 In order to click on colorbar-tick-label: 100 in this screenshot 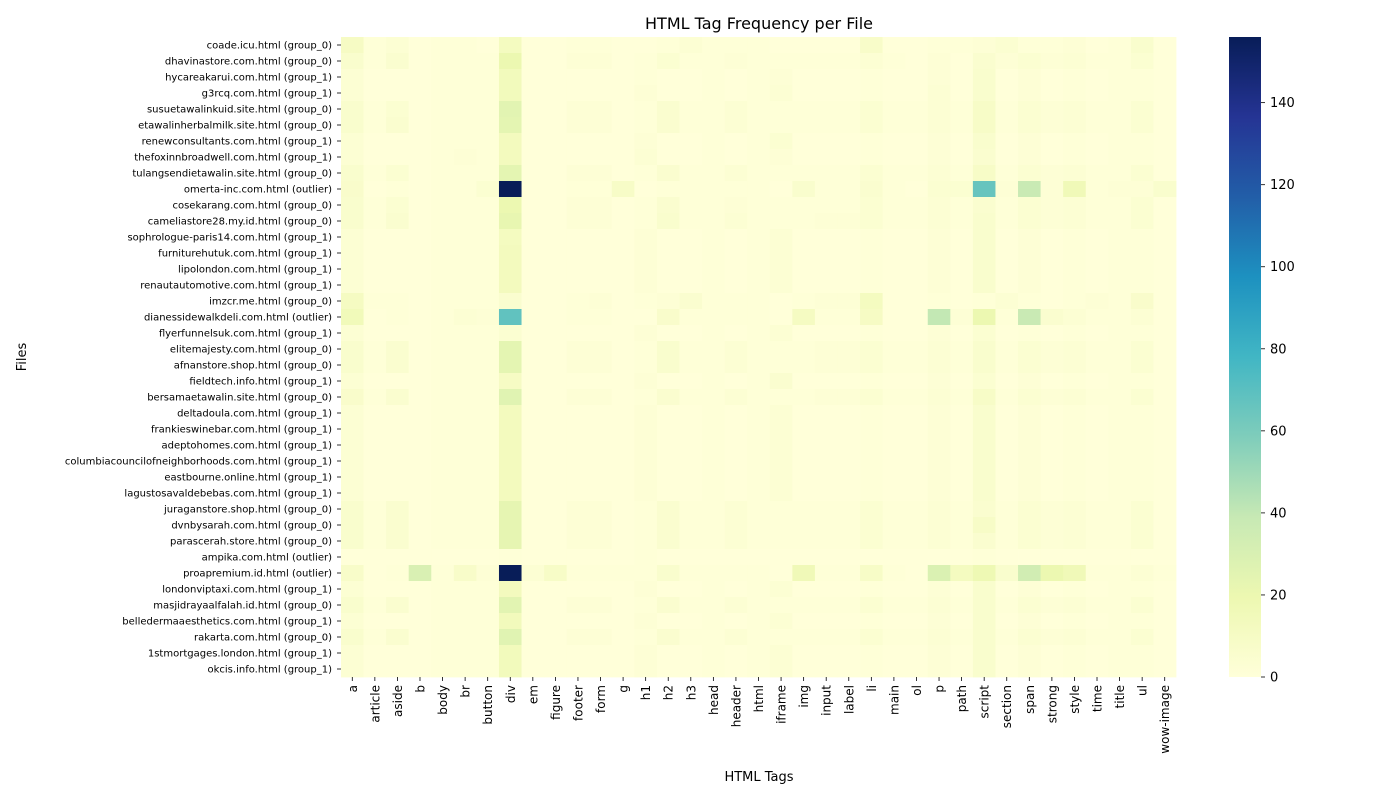, I will do `click(1282, 267)`.